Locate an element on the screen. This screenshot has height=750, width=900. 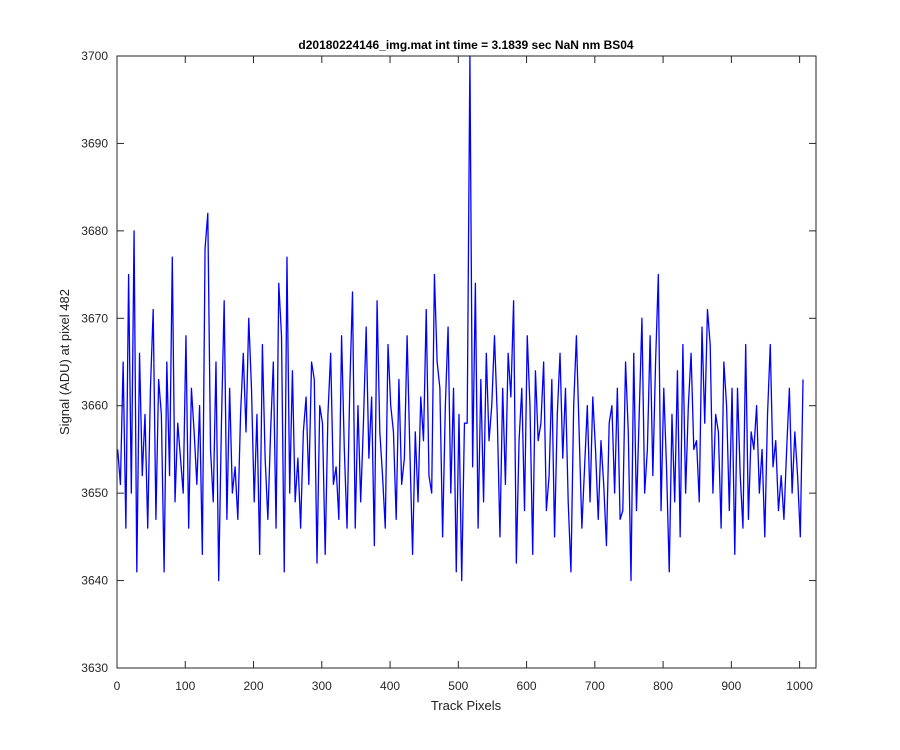
x-tick-label: 100 is located at coordinates (185, 686).